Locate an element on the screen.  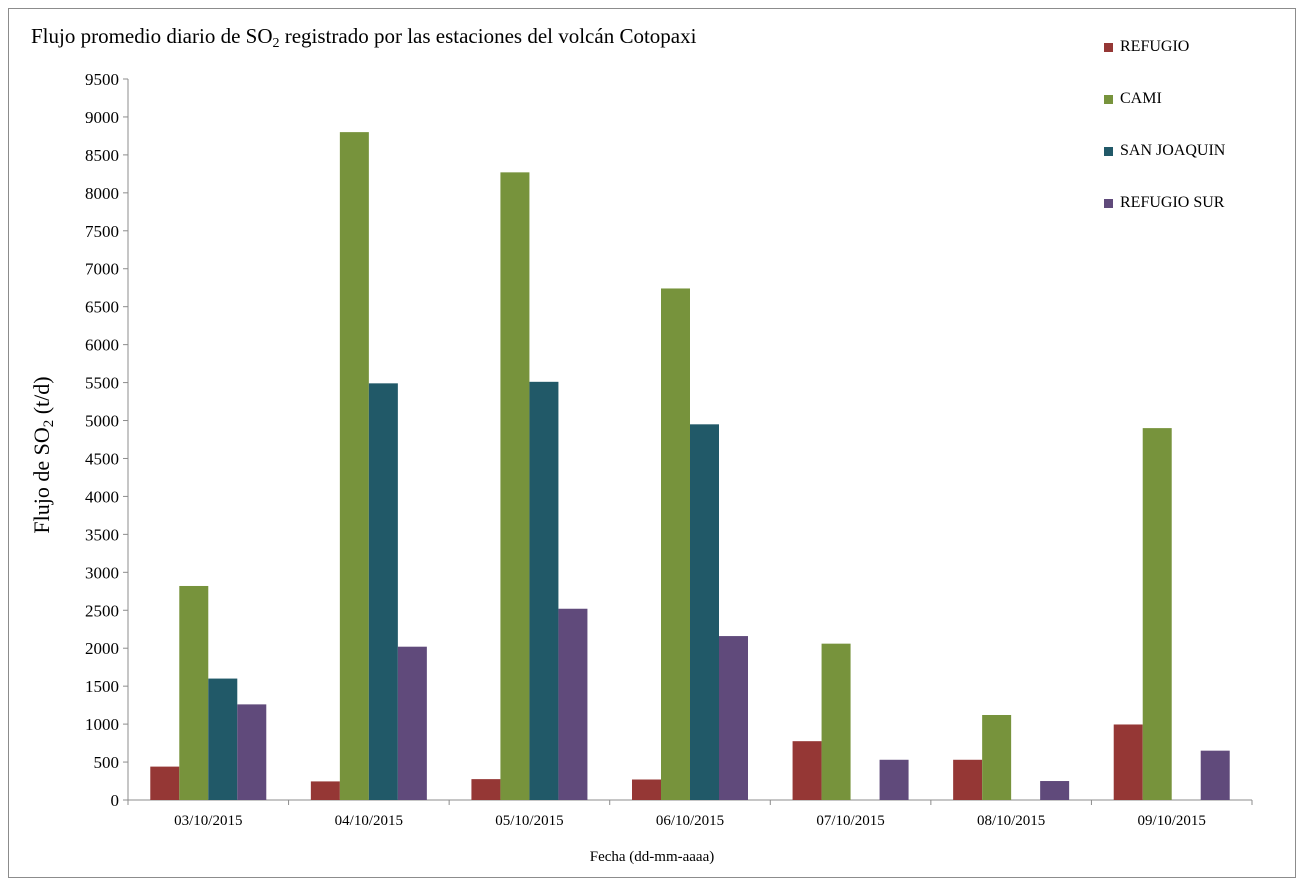
y-tick-label: 5500 is located at coordinates (102, 383).